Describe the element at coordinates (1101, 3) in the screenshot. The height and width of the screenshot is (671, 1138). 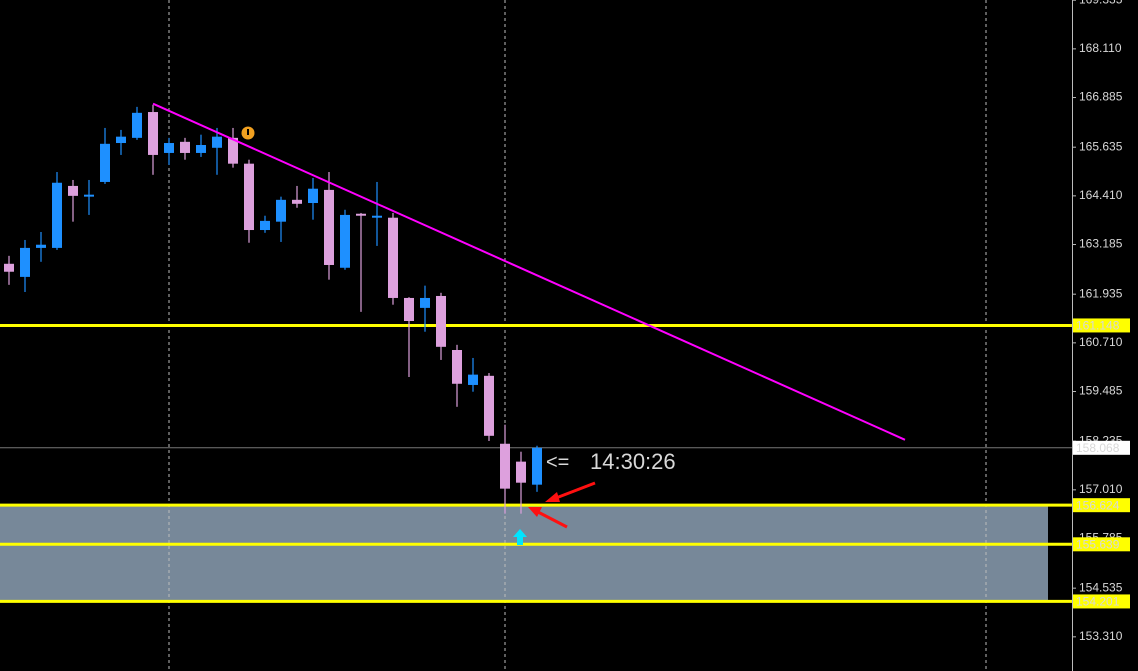
I see `y-tick-label: 169.335` at that location.